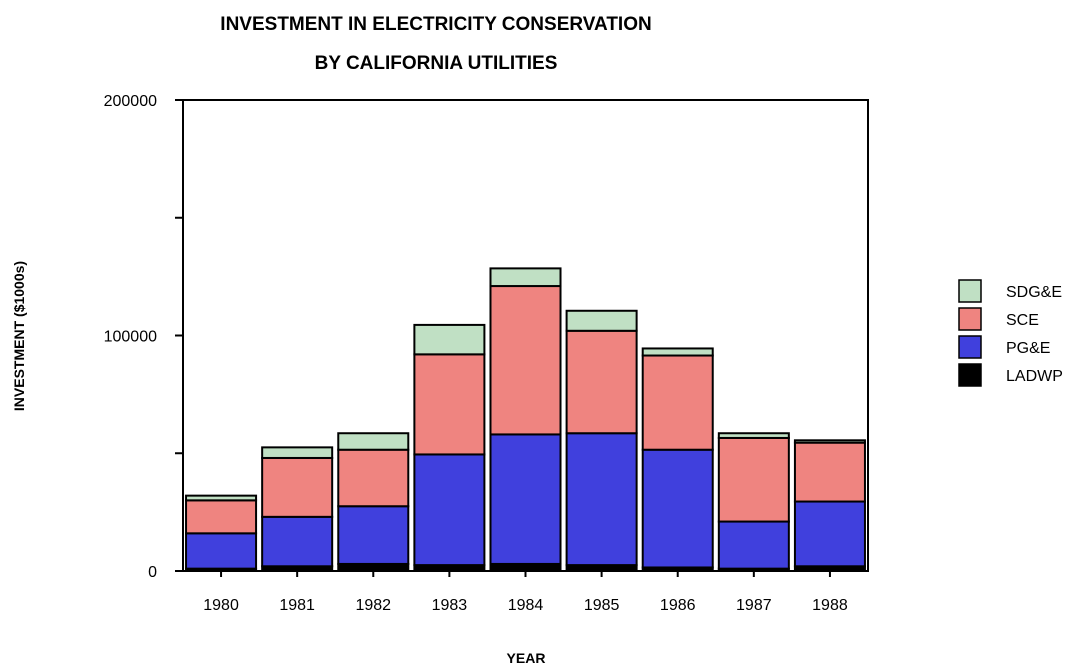 This screenshot has width=1083, height=668. Describe the element at coordinates (525, 277) in the screenshot. I see `bar-sdg-e-1984` at that location.